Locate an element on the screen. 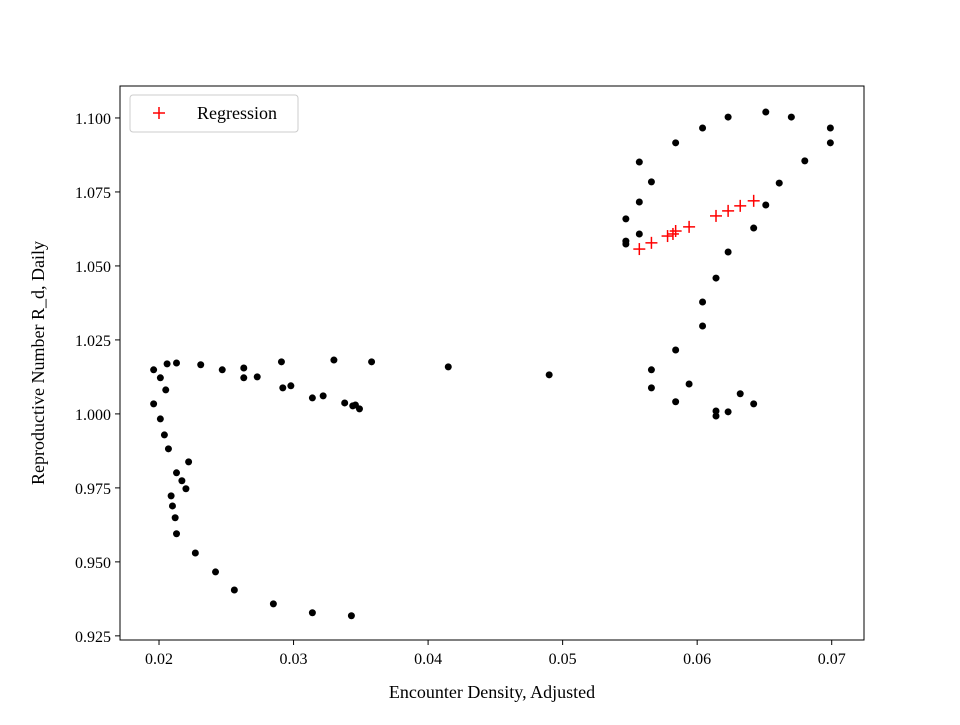 The height and width of the screenshot is (725, 960). x-axis: 0.02 0.03 0.04 0.05 0.06 0.07 is located at coordinates (495, 654).